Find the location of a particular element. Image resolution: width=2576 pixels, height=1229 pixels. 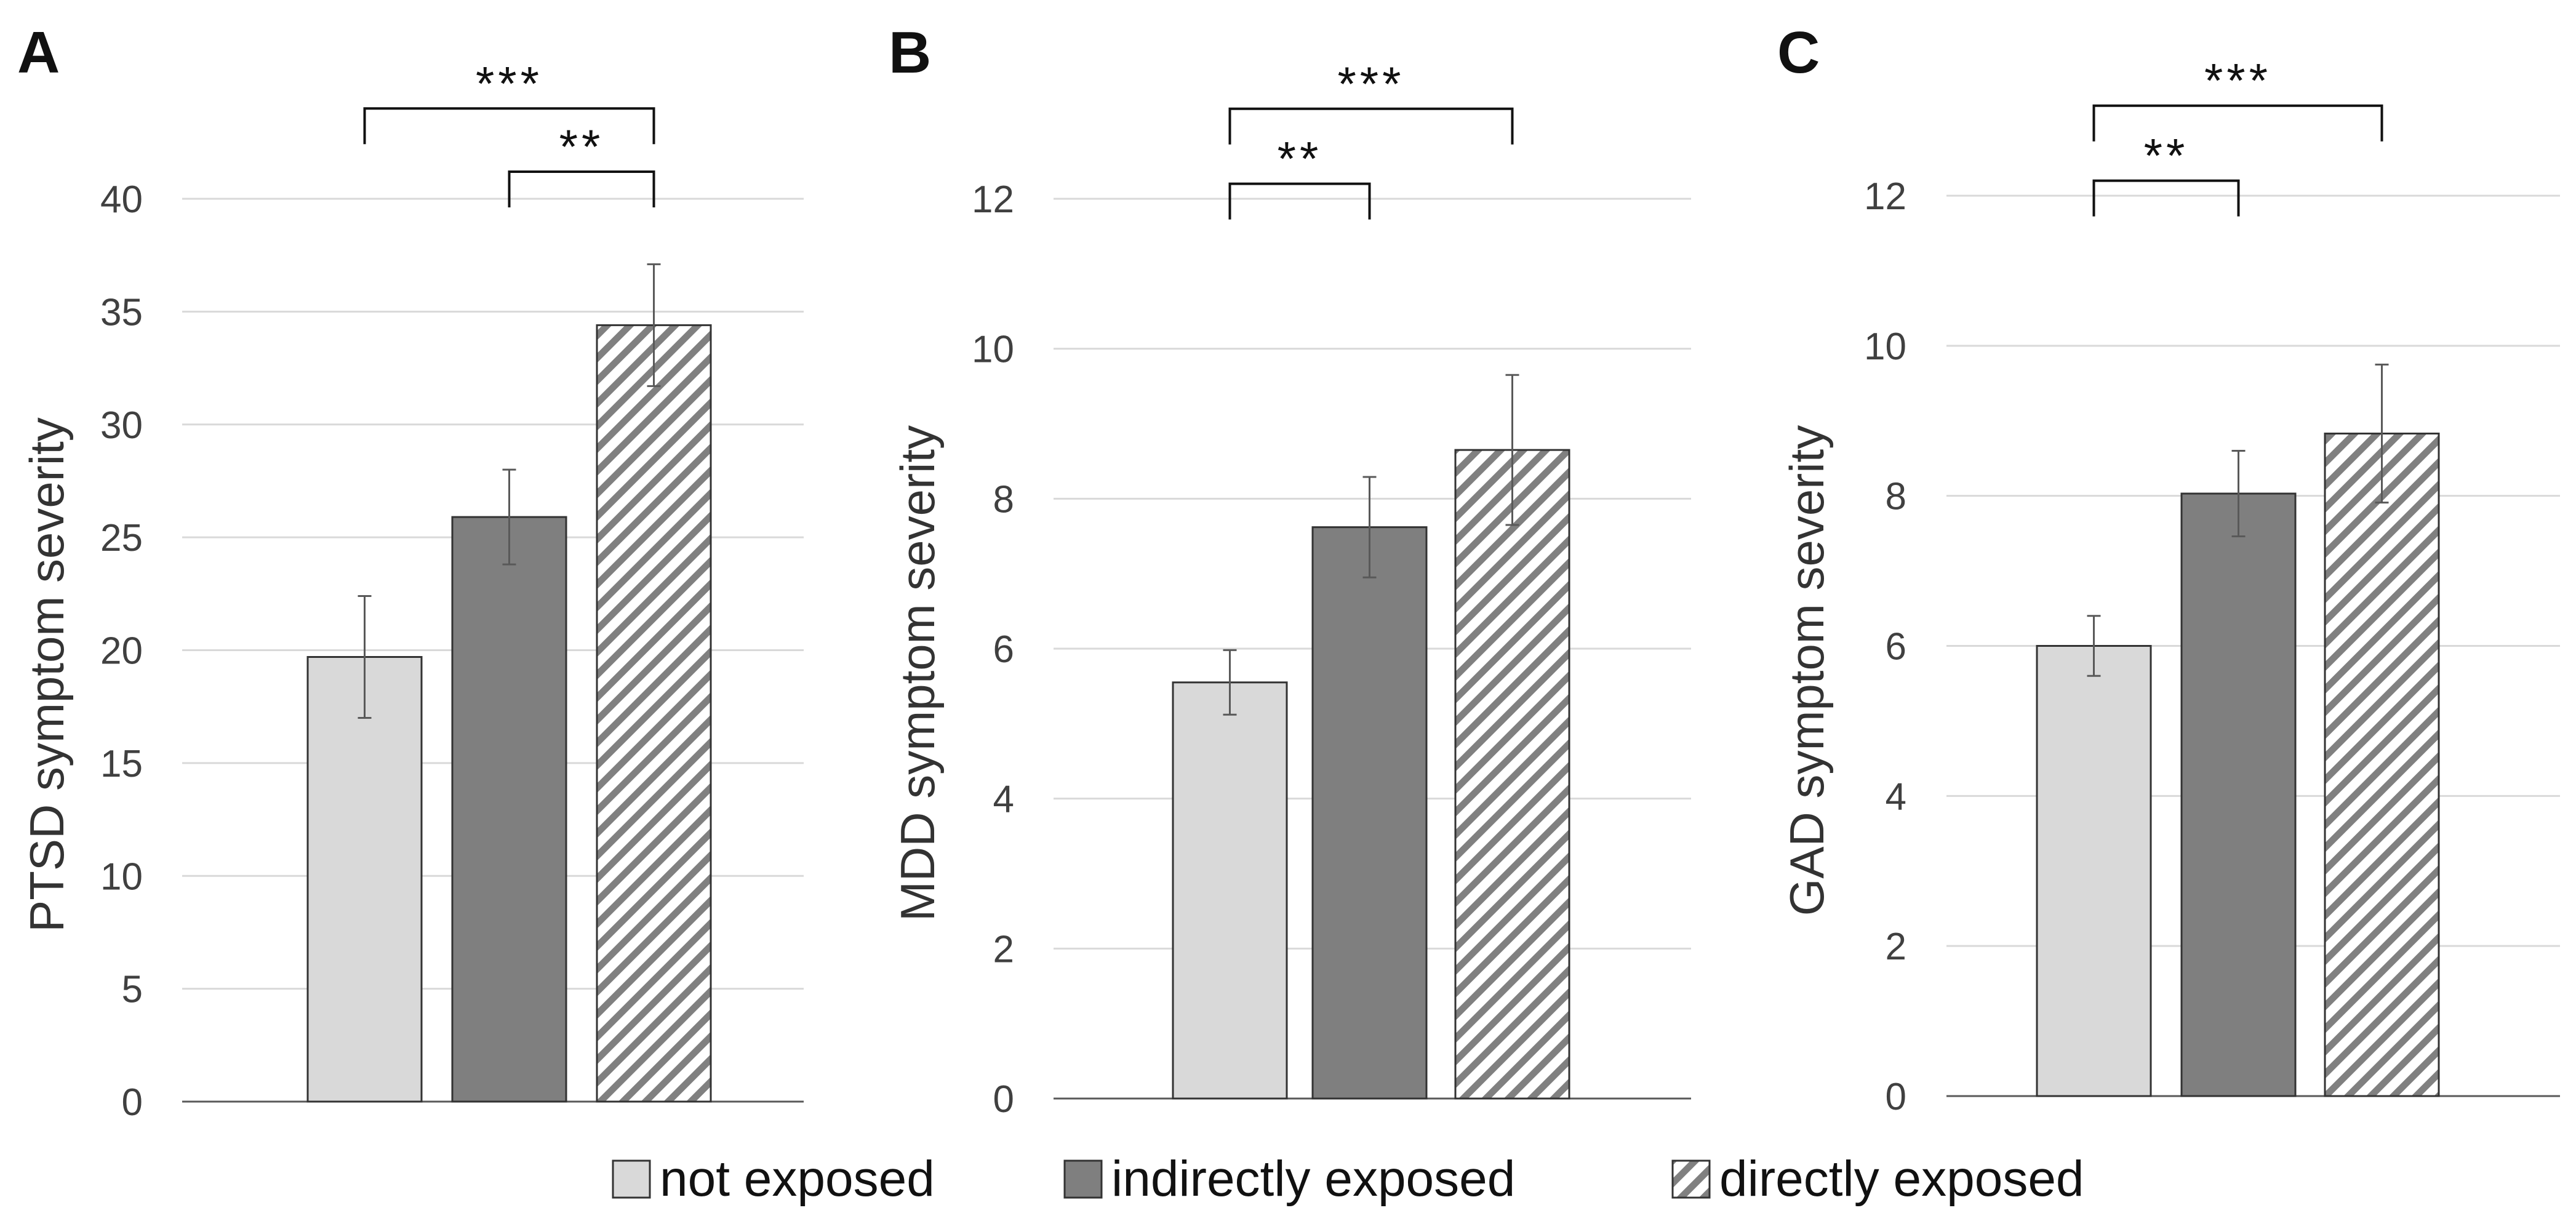

y-axis-label-b: MDD symptom severity is located at coordinates (917, 673).